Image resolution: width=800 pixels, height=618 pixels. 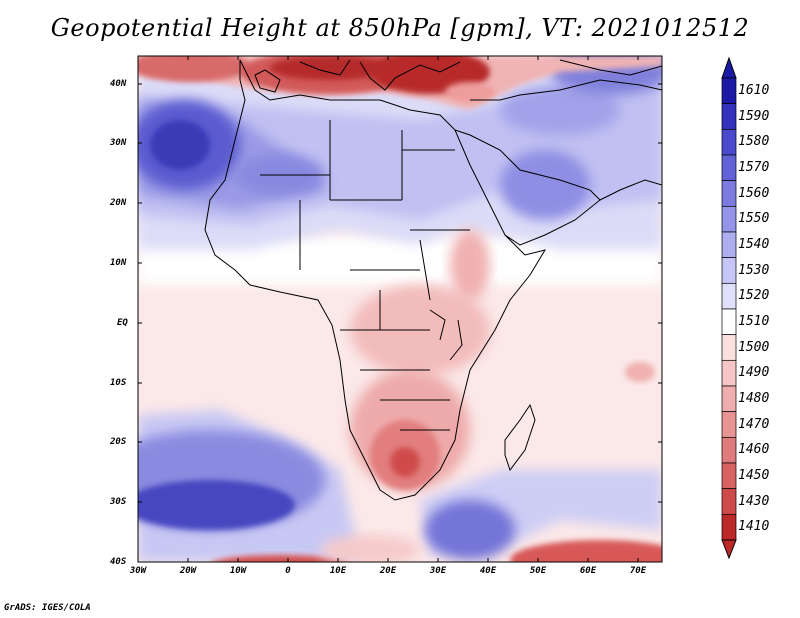 What do you see at coordinates (588, 571) in the screenshot?
I see `lon-label: 60E` at bounding box center [588, 571].